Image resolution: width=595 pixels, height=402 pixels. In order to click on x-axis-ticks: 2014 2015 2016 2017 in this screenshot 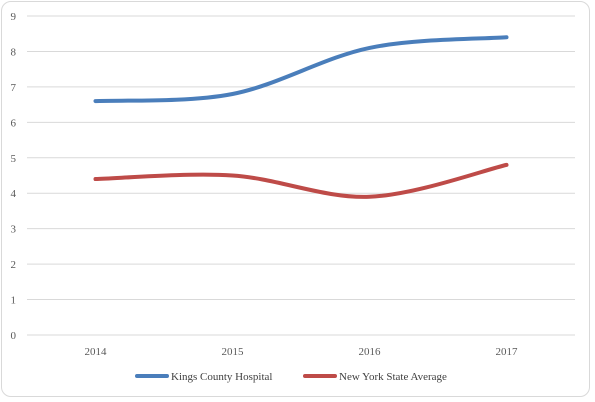, I will do `click(302, 352)`.